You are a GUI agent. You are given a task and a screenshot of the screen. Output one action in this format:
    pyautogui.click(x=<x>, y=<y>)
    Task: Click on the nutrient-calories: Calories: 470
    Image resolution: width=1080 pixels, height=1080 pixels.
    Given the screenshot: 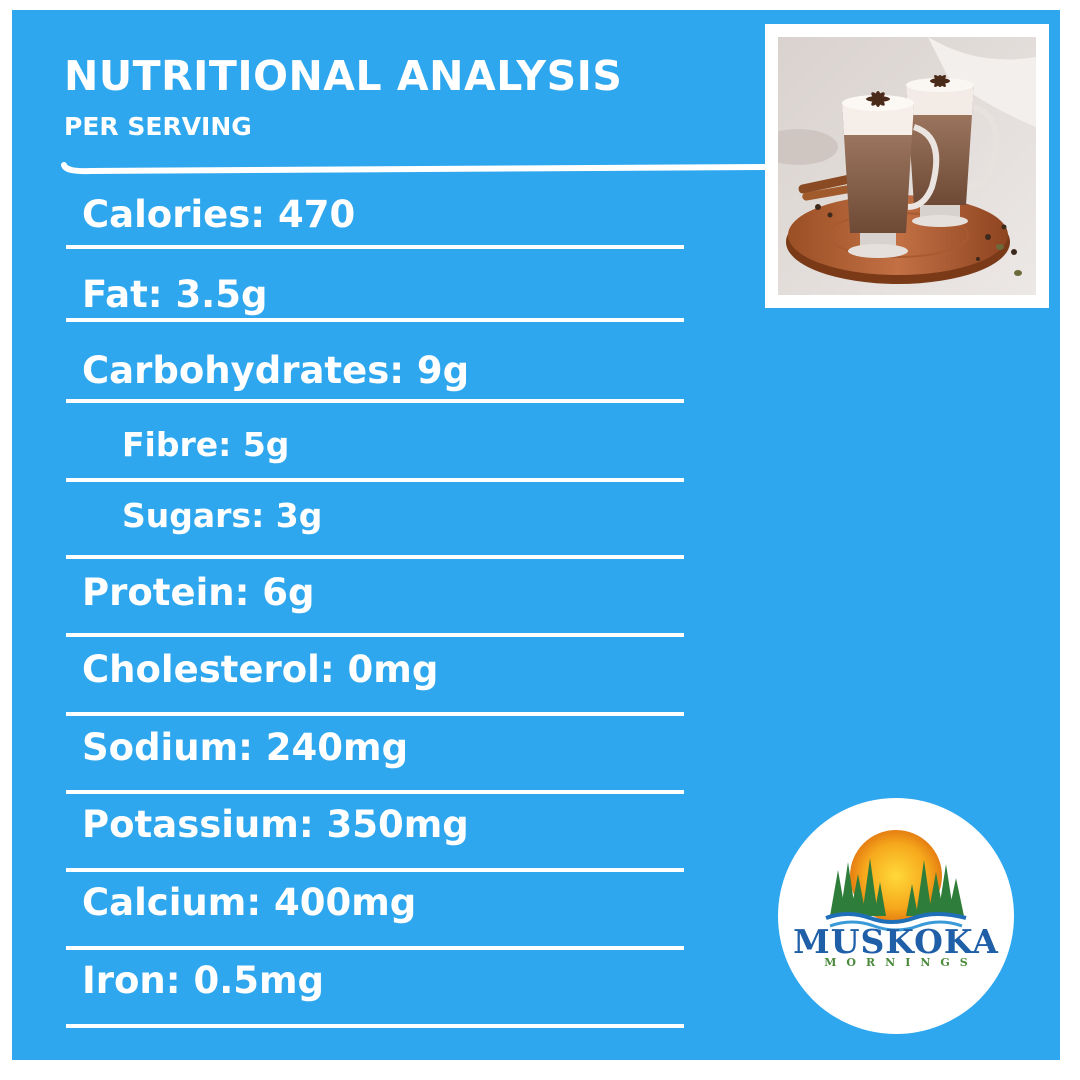 What is the action you would take?
    pyautogui.click(x=219, y=214)
    